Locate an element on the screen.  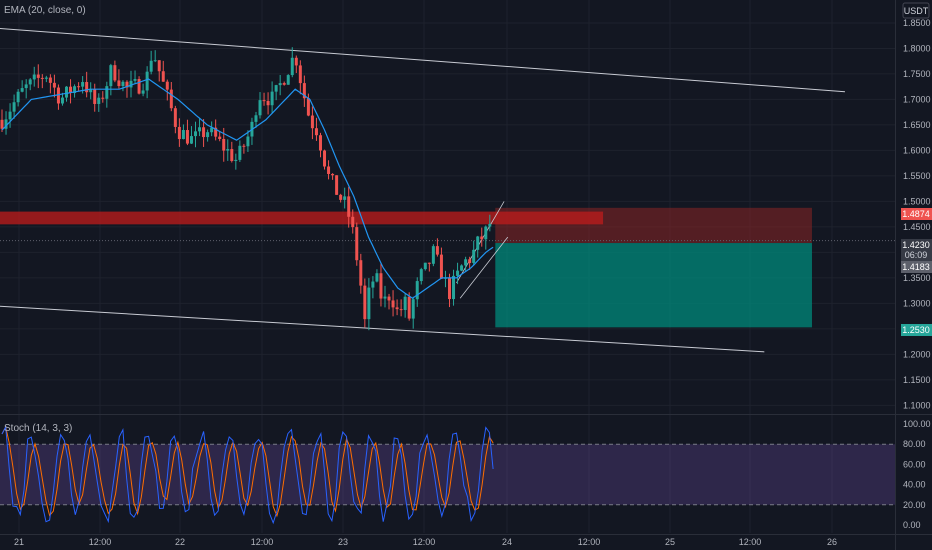
price-tick-label: 1.2000 is located at coordinates (917, 354).